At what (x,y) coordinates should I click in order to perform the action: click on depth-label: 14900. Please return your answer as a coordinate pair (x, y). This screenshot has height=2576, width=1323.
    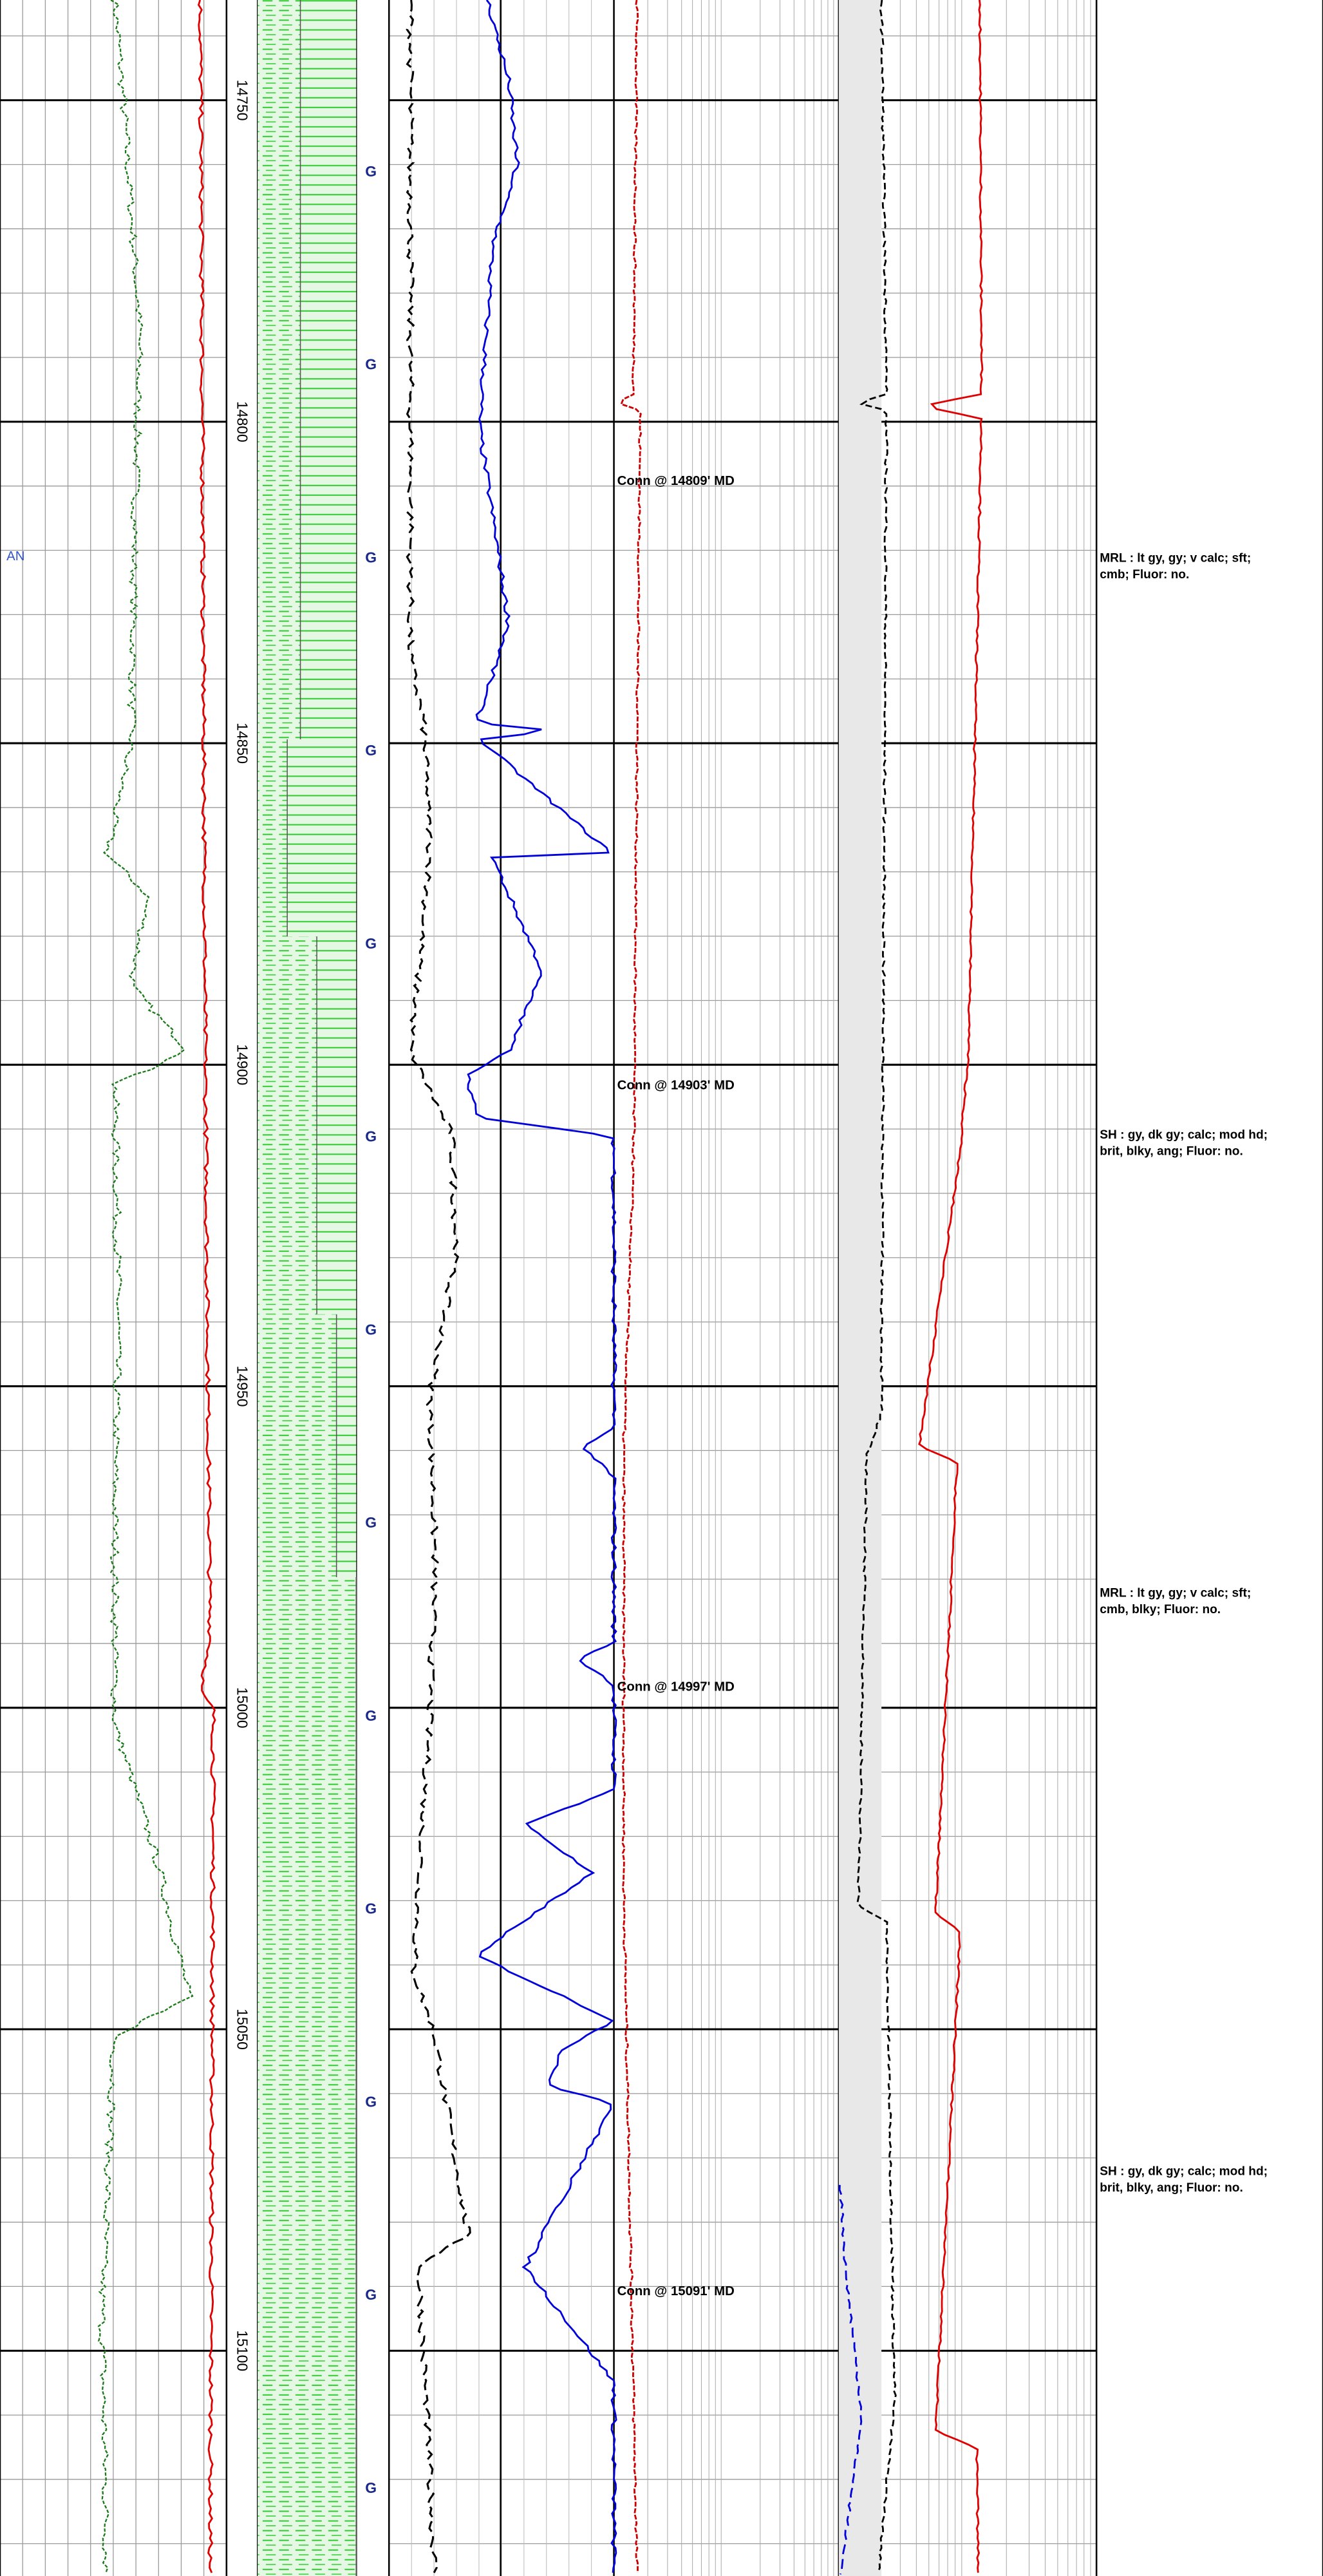
    Looking at the image, I should click on (243, 1064).